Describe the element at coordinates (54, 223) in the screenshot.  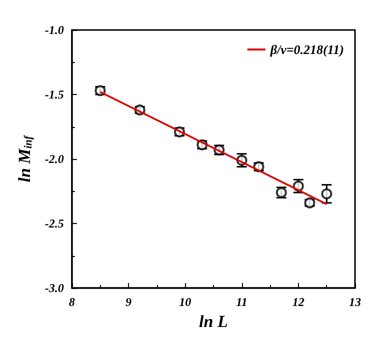
I see `y-tick-label: -2.5` at that location.